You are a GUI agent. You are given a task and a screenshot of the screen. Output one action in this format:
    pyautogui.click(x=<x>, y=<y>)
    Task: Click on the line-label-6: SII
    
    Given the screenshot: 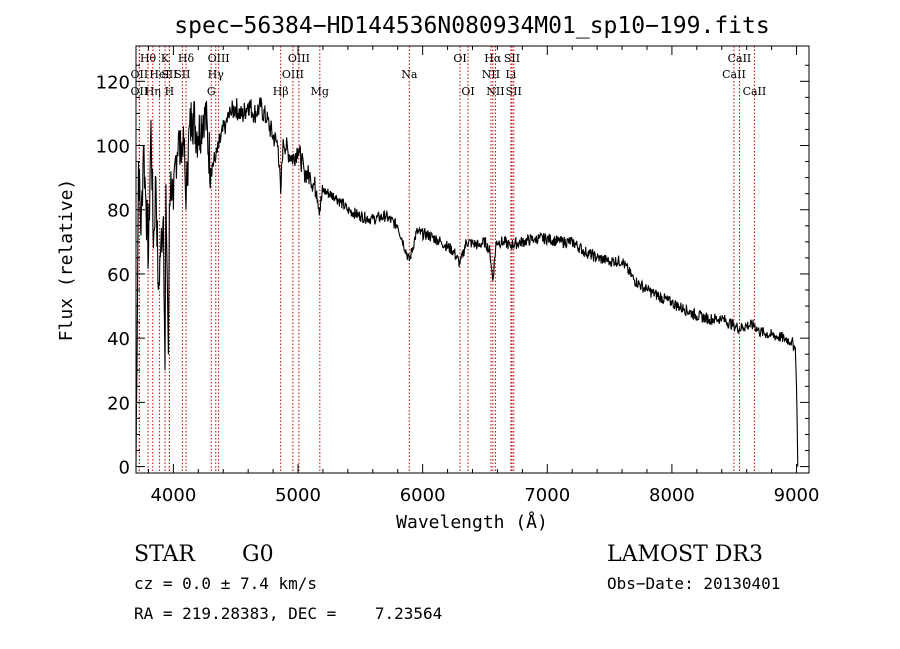 What is the action you would take?
    pyautogui.click(x=169, y=74)
    